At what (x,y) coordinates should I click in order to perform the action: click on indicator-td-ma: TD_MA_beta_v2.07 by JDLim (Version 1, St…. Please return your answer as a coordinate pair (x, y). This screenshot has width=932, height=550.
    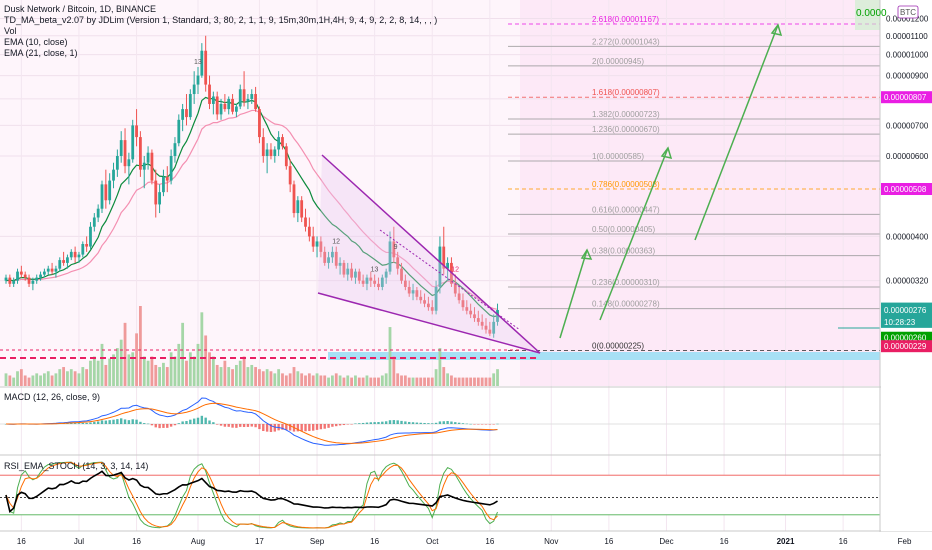
    Looking at the image, I should click on (221, 20).